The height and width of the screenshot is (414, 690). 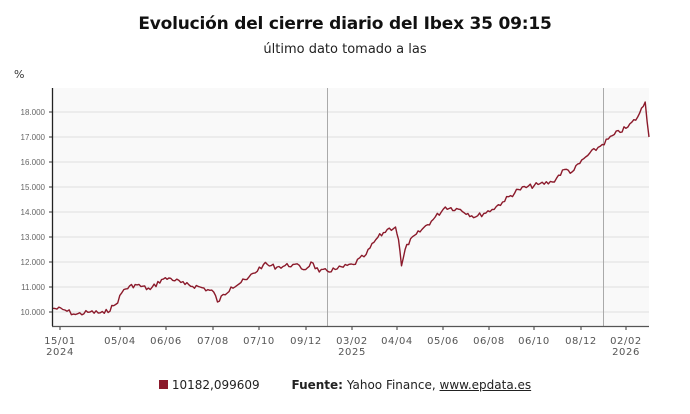 I want to click on x-tick-label: 15/01, so click(x=60, y=341).